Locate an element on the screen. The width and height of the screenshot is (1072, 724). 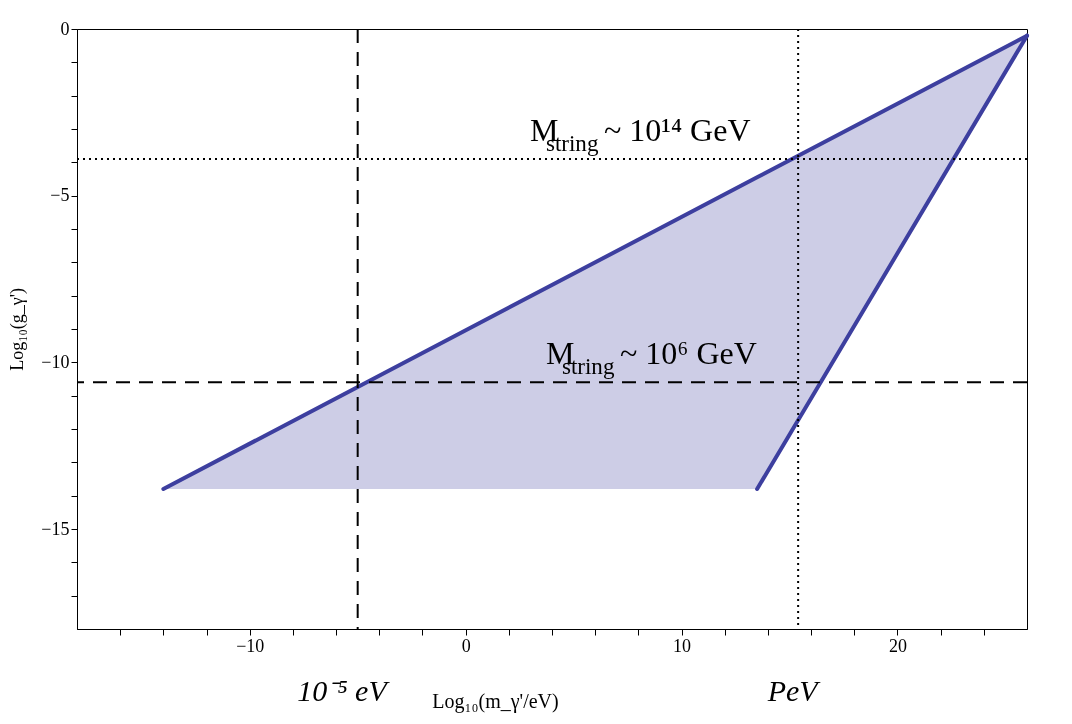
ref-line-label: PeV is located at coordinates (794, 690).